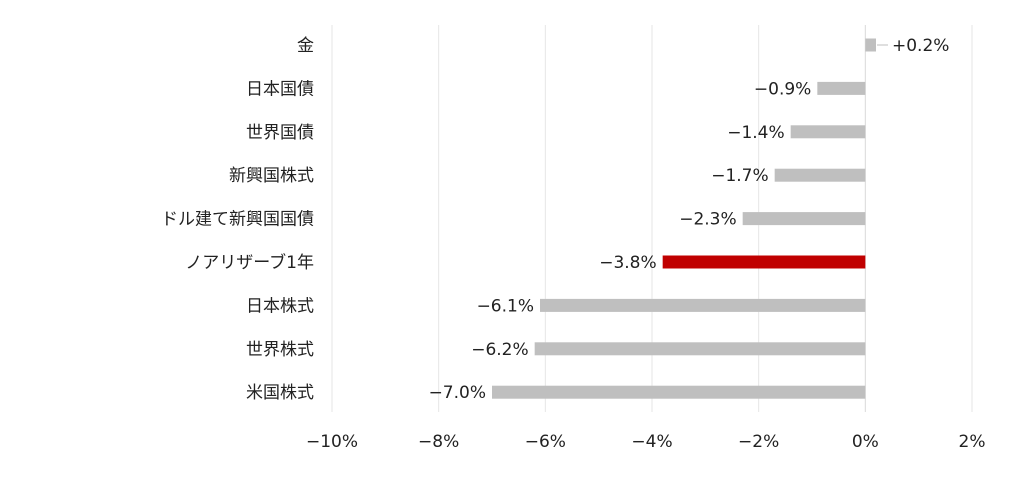 The height and width of the screenshot is (483, 1034). What do you see at coordinates (438, 442) in the screenshot?
I see `x-tick-label: −8%` at bounding box center [438, 442].